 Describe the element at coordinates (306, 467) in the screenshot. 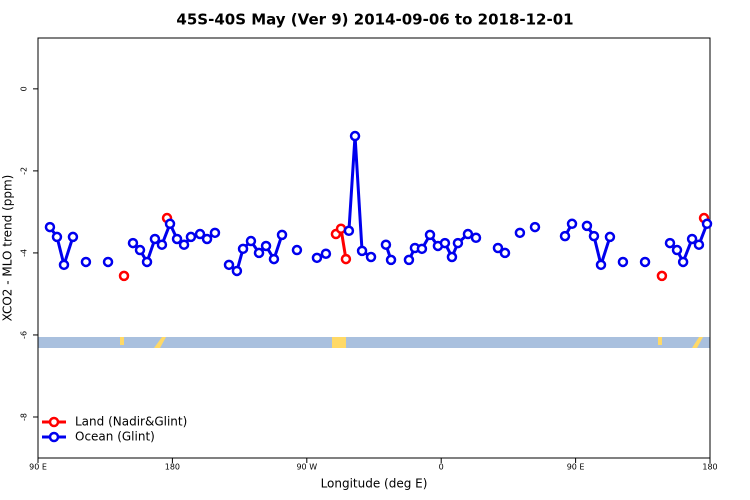

I see `x-tick-label: 90 W` at that location.